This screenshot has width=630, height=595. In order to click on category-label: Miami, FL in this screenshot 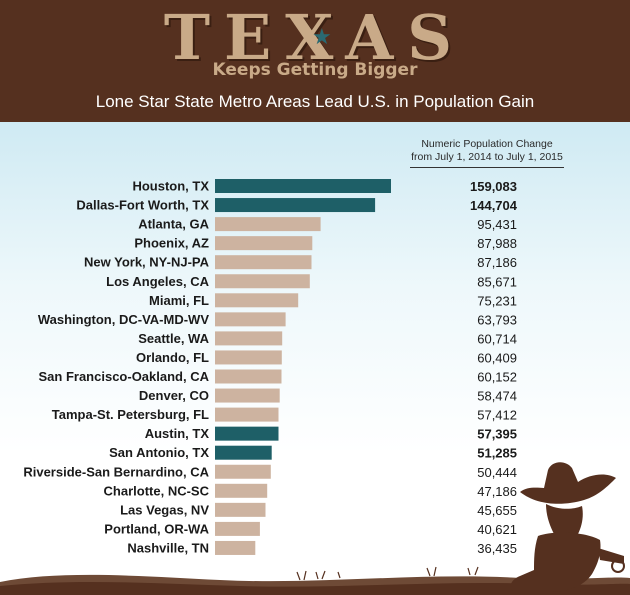, I will do `click(179, 300)`.